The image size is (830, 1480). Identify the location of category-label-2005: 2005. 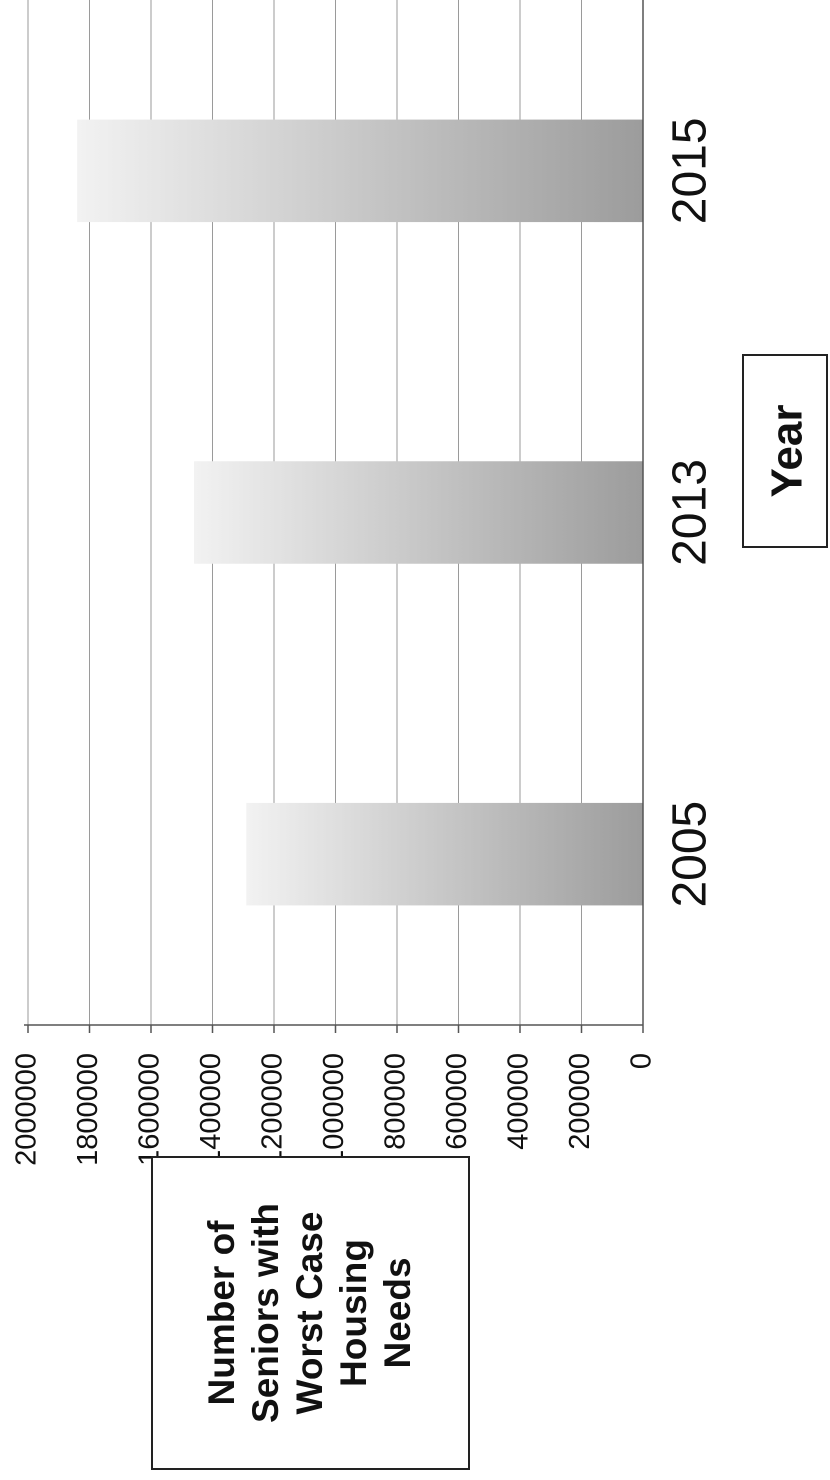
(690, 854).